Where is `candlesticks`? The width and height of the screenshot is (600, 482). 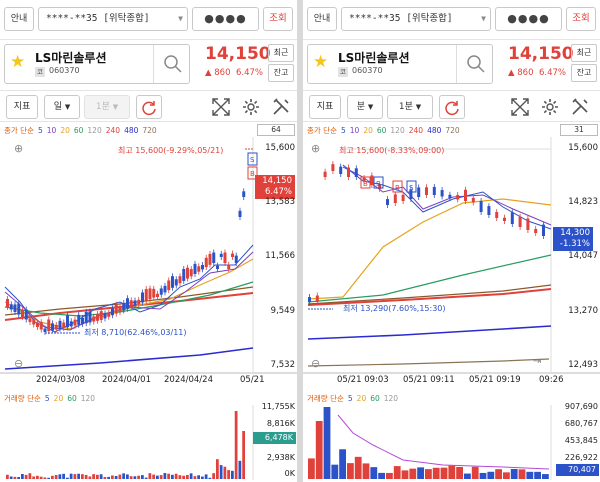 candlesticks is located at coordinates (126, 261).